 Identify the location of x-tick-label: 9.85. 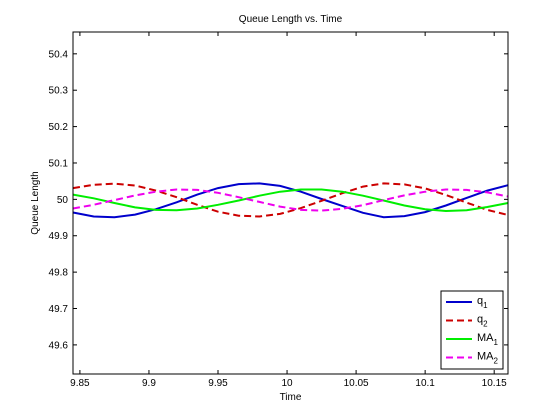
(80, 383).